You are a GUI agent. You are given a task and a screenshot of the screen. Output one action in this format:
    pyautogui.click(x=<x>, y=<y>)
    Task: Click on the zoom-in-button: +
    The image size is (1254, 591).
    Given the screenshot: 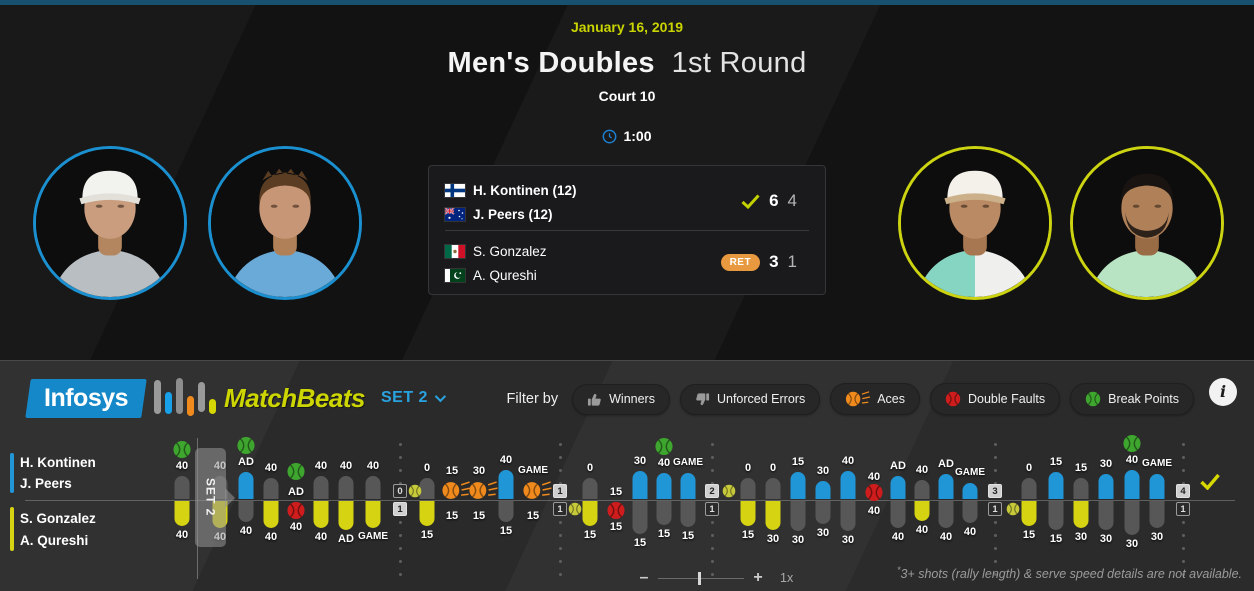 What is the action you would take?
    pyautogui.click(x=758, y=577)
    